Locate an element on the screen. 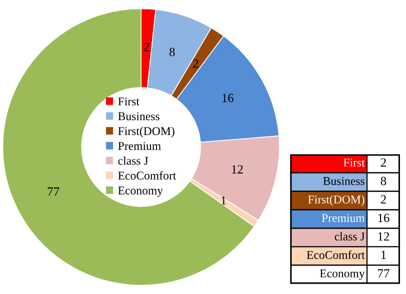  text: 16 is located at coordinates (384, 218).